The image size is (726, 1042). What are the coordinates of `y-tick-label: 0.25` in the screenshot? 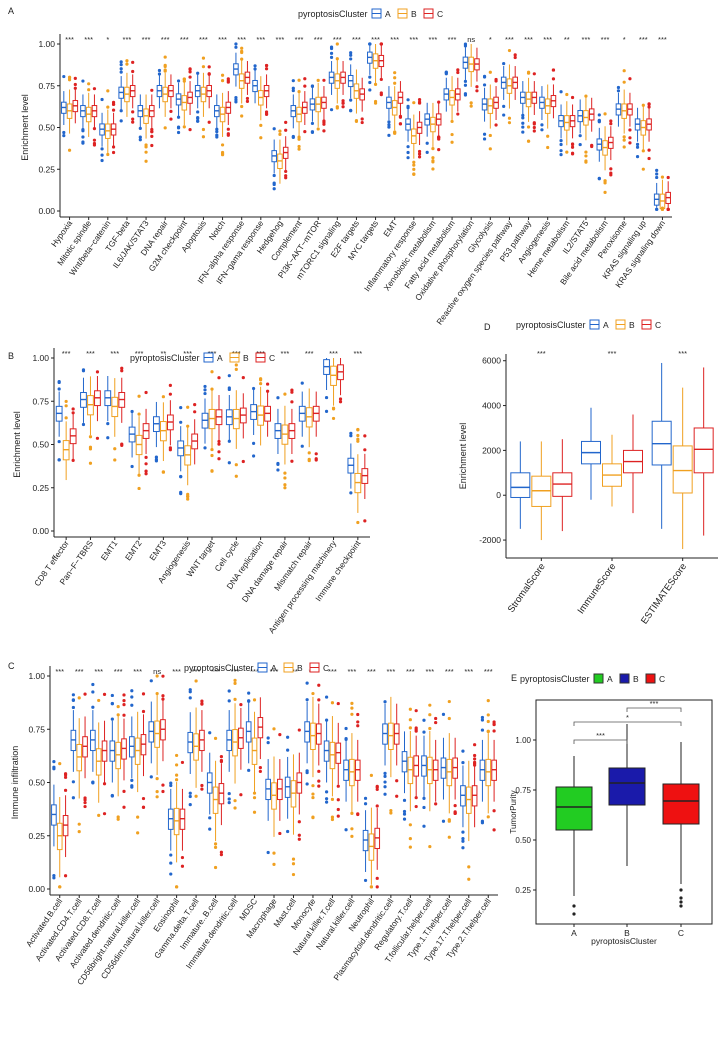 It's located at (40, 488).